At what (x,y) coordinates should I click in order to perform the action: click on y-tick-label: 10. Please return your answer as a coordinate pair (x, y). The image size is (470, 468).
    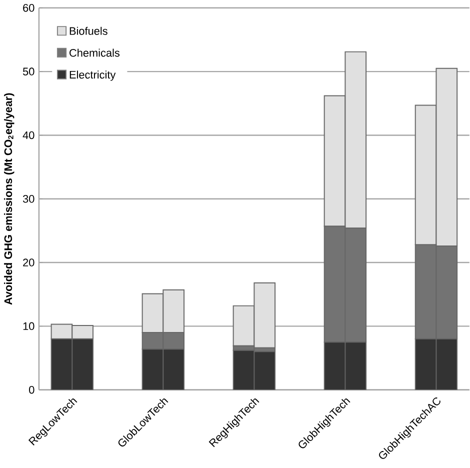
    Looking at the image, I should click on (28, 326).